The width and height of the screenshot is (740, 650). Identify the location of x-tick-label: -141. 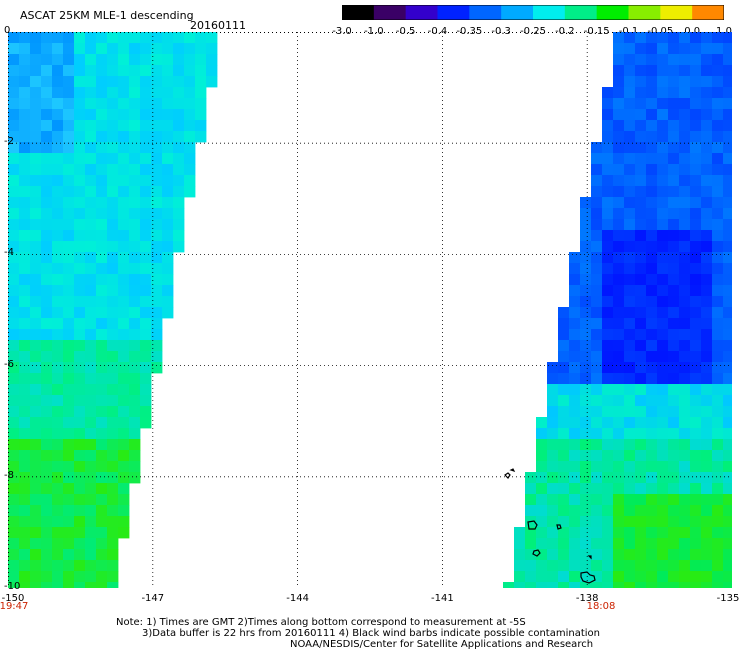
(442, 598).